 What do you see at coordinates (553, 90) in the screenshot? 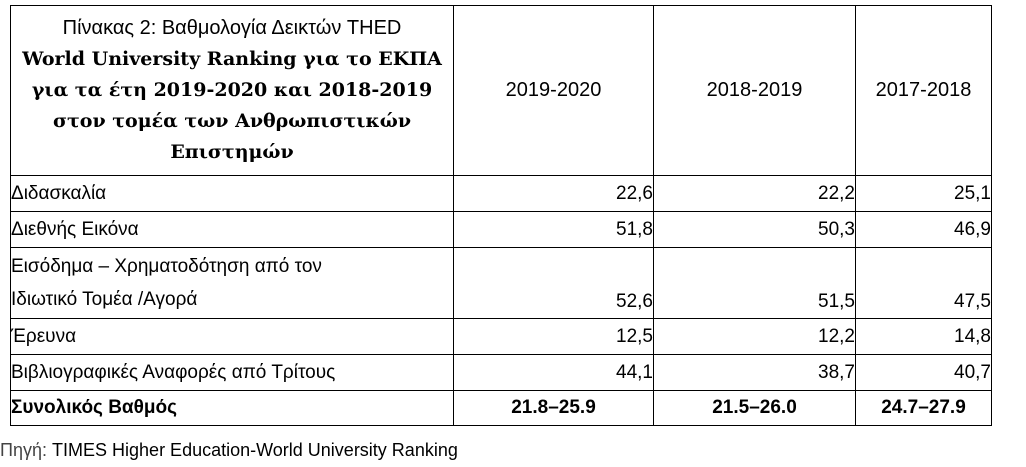
I see `column-header-2019-2020: 2019-2020` at bounding box center [553, 90].